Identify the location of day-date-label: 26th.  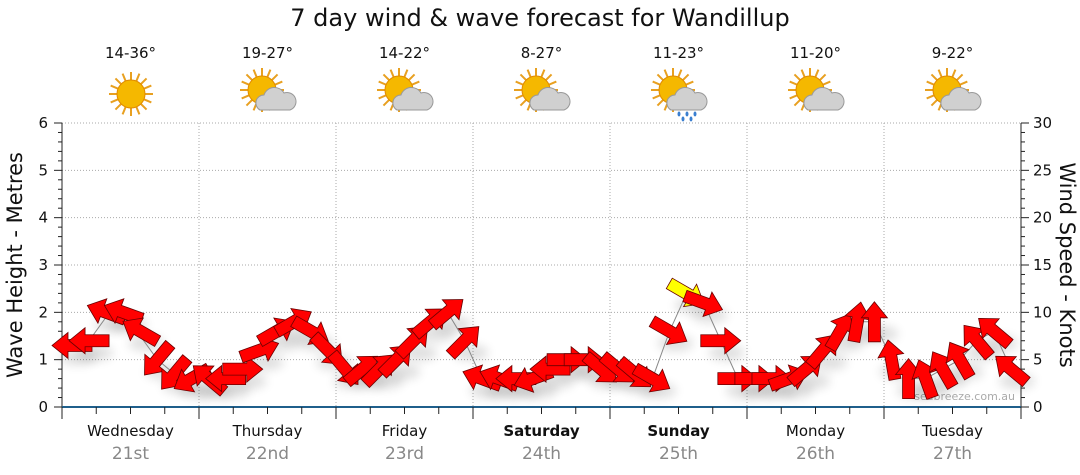
(815, 454).